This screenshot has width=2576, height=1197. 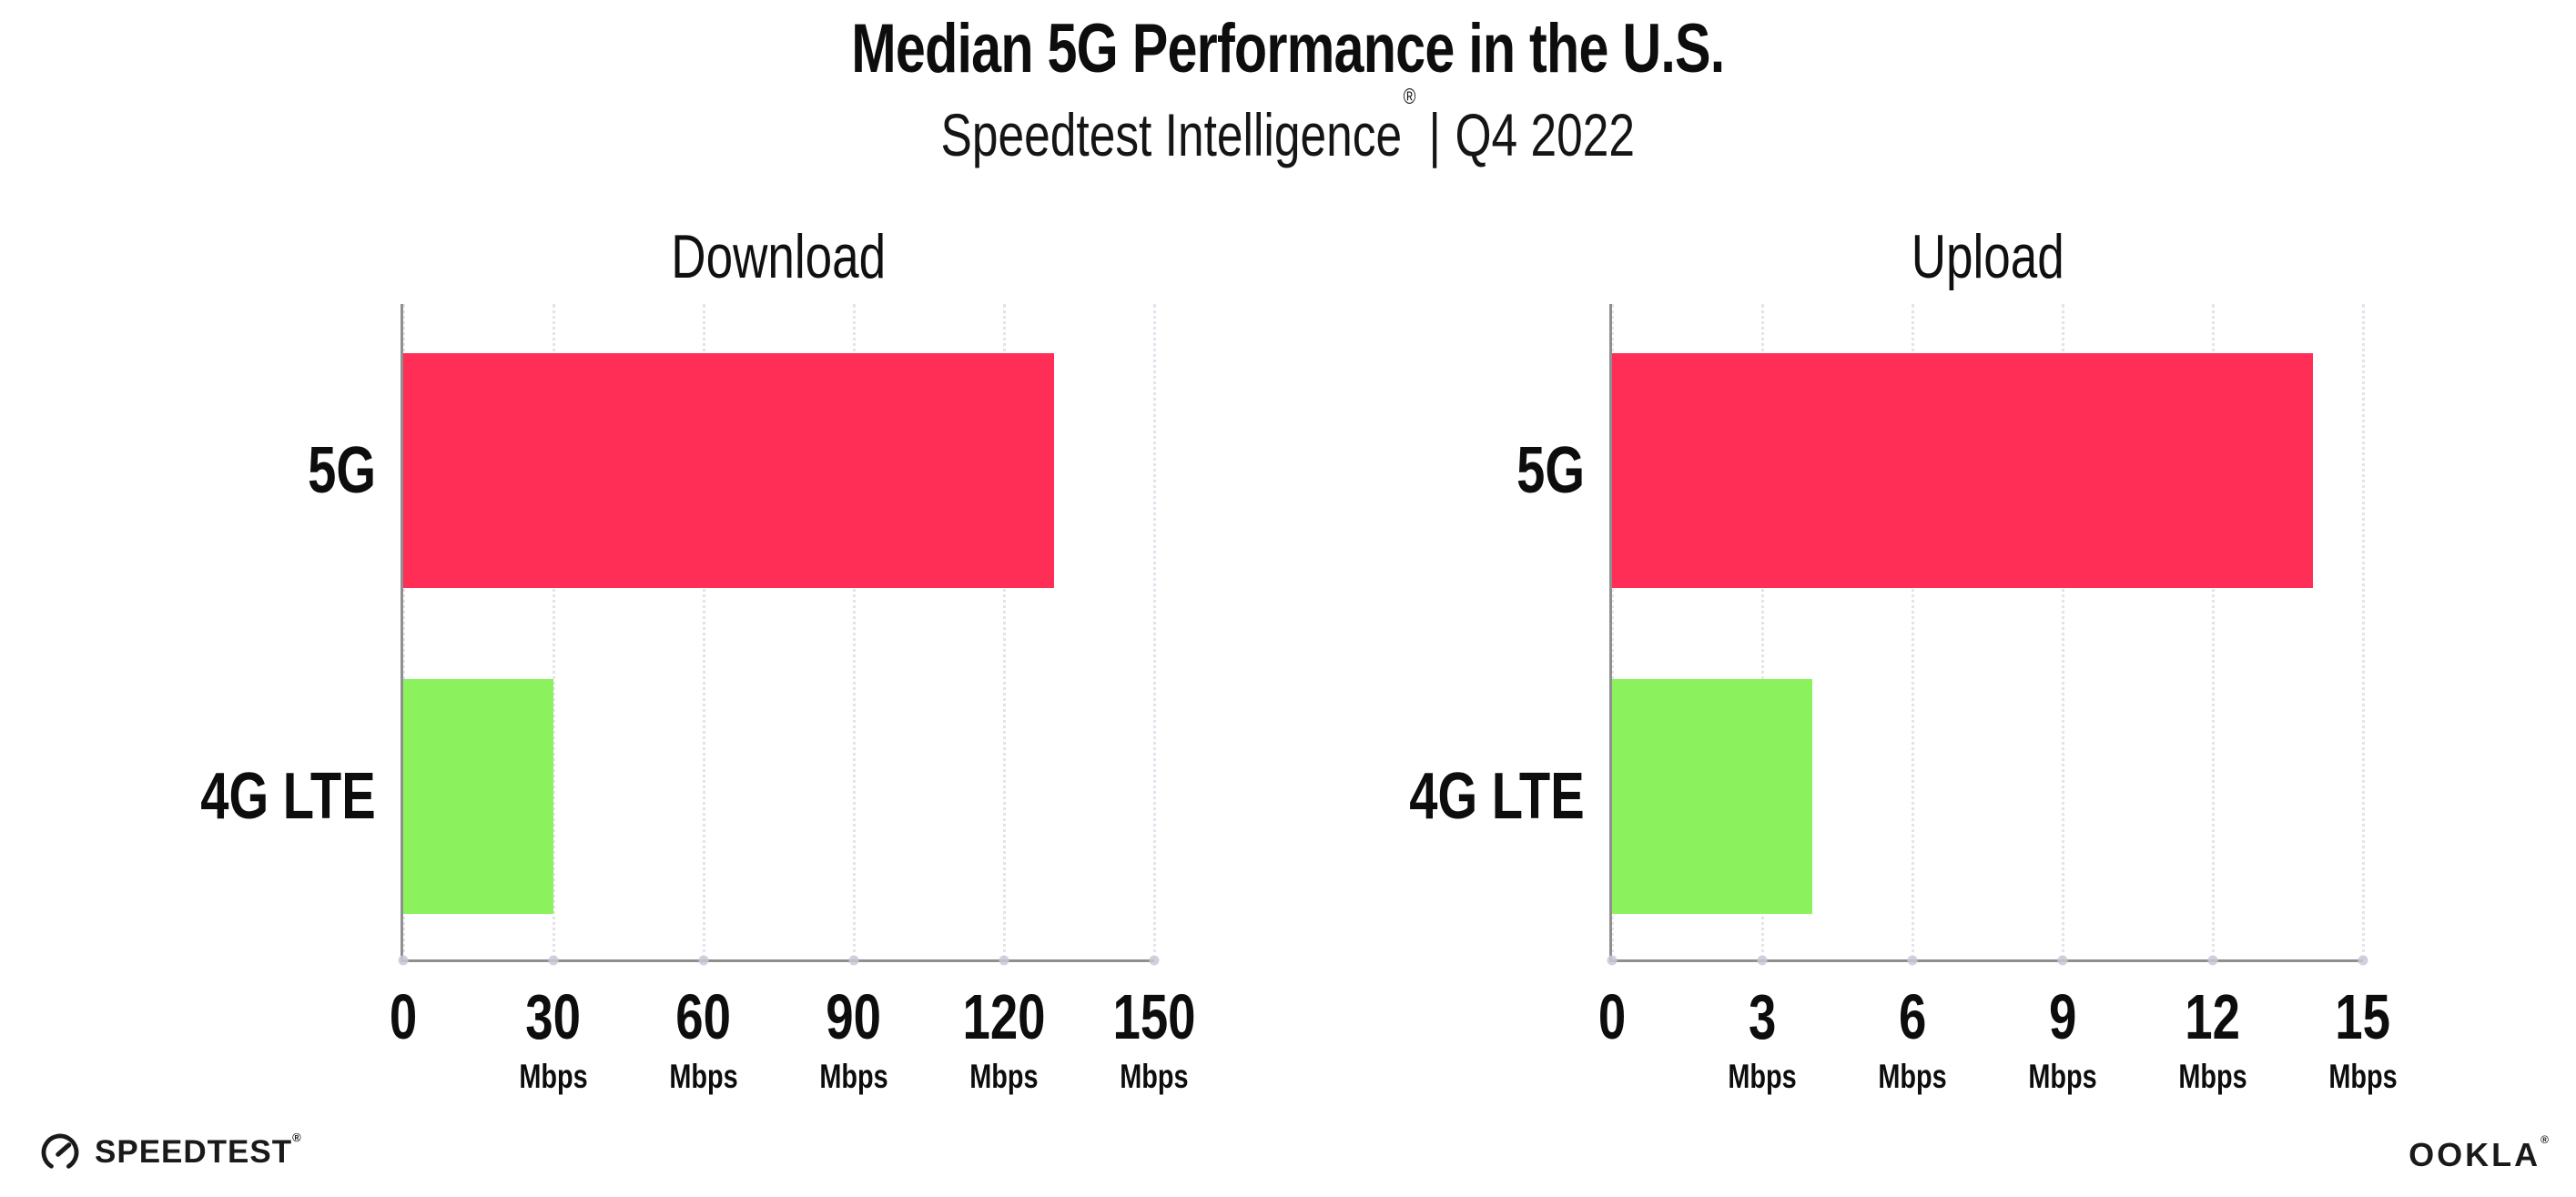 I want to click on tick-value: 9, so click(x=2062, y=1017).